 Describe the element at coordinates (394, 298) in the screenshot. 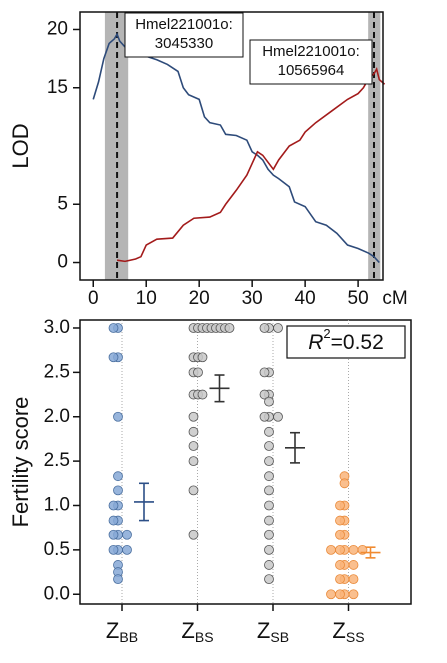

I see `x-axis-label: cM` at that location.